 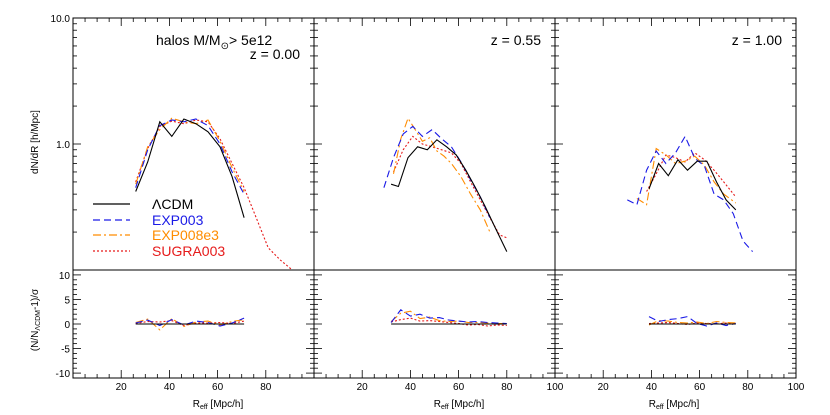 I want to click on legend: ΛCDM EXP003 EXP008e3 SUGRA003, so click(x=159, y=227).